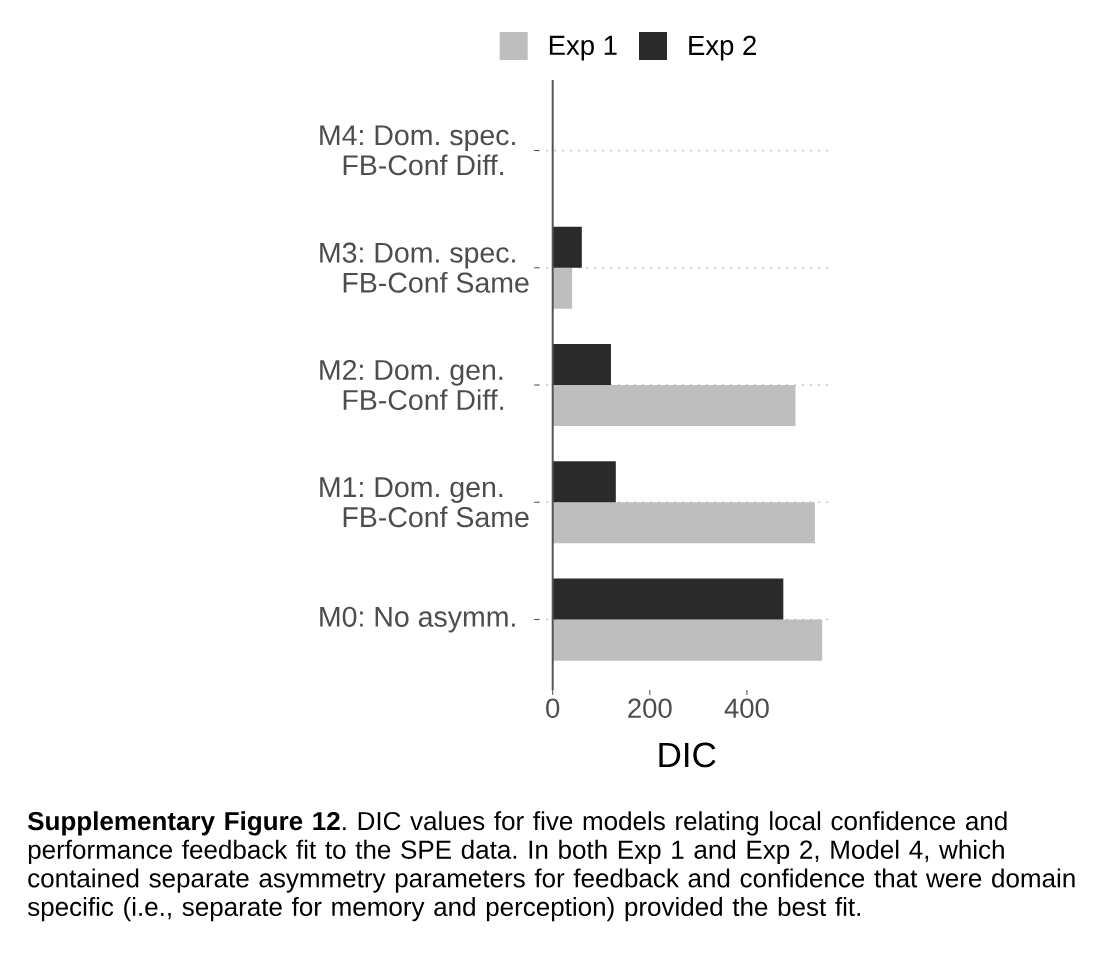  I want to click on text: Supplementary Figure 12. DIC values for five models relating local confidence and performance feedback fit to the SPE data. In both Exp 1 and Exp 2, Model 4, which contained separate asymmetry parameters for feedback and confidence that were domain specific (i.e., separate for memory and perception) provided the best fit., so click(551, 866).